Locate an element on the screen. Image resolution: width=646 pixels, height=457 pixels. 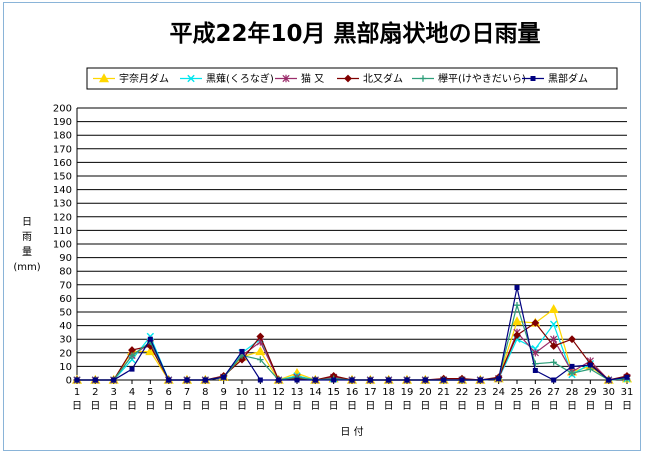
x-tick-label: 18 日 is located at coordinates (388, 399).